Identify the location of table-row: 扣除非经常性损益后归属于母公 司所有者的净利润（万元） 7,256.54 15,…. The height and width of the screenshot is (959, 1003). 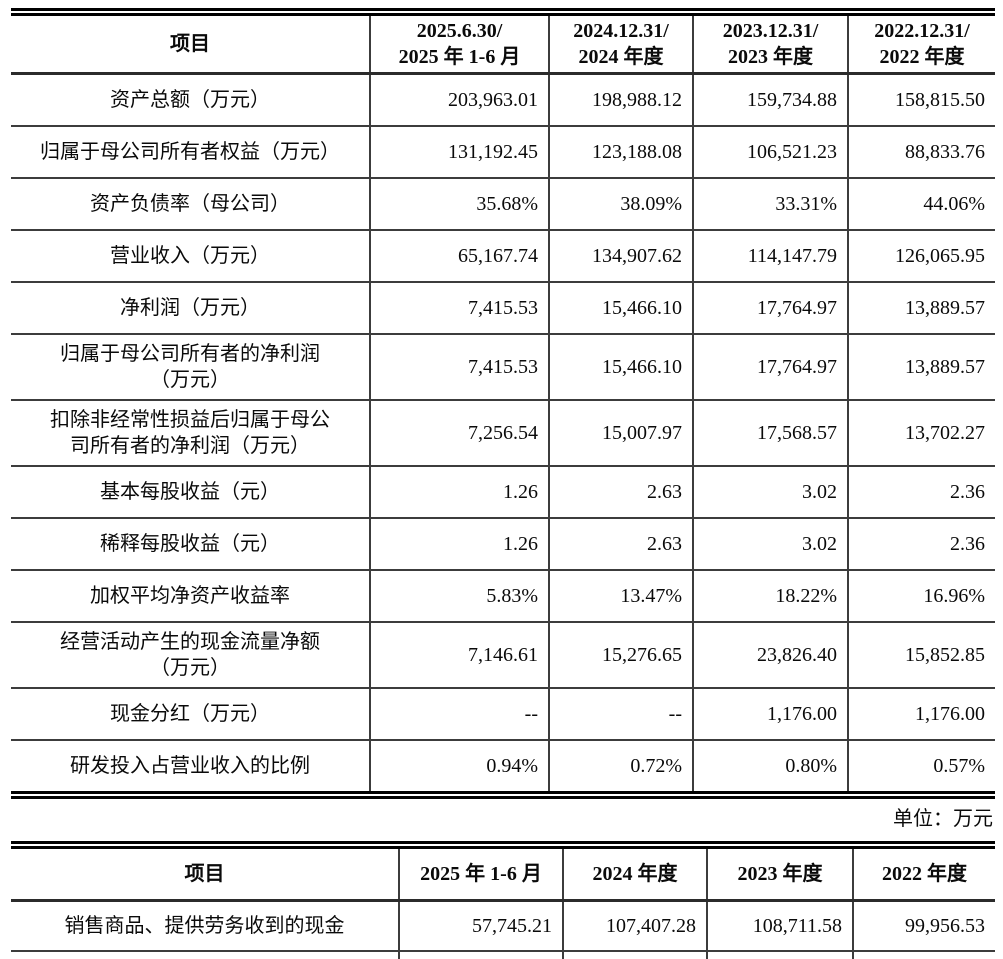
(503, 432).